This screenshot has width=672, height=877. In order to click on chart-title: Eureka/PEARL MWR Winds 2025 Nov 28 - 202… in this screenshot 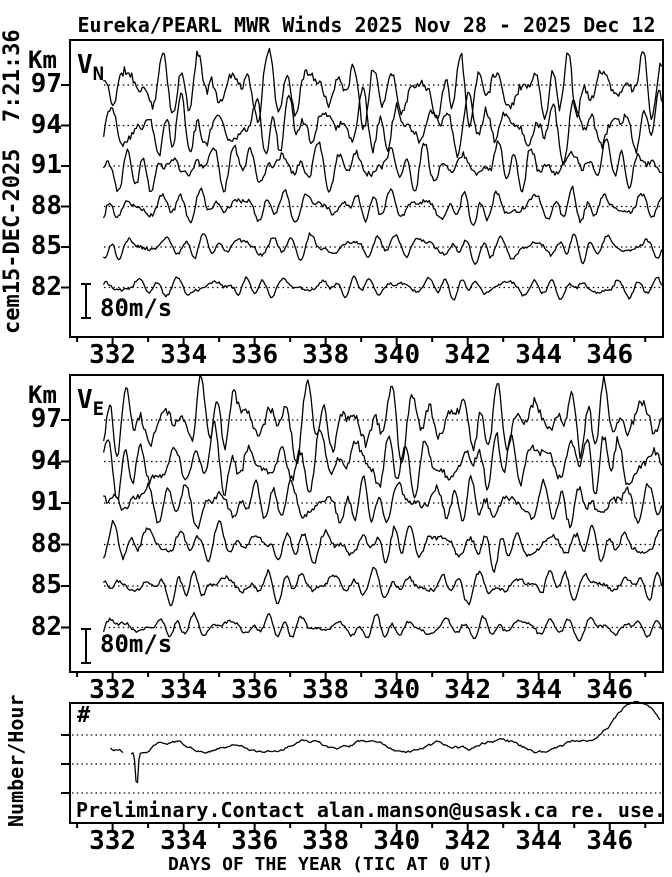, I will do `click(366, 25)`.